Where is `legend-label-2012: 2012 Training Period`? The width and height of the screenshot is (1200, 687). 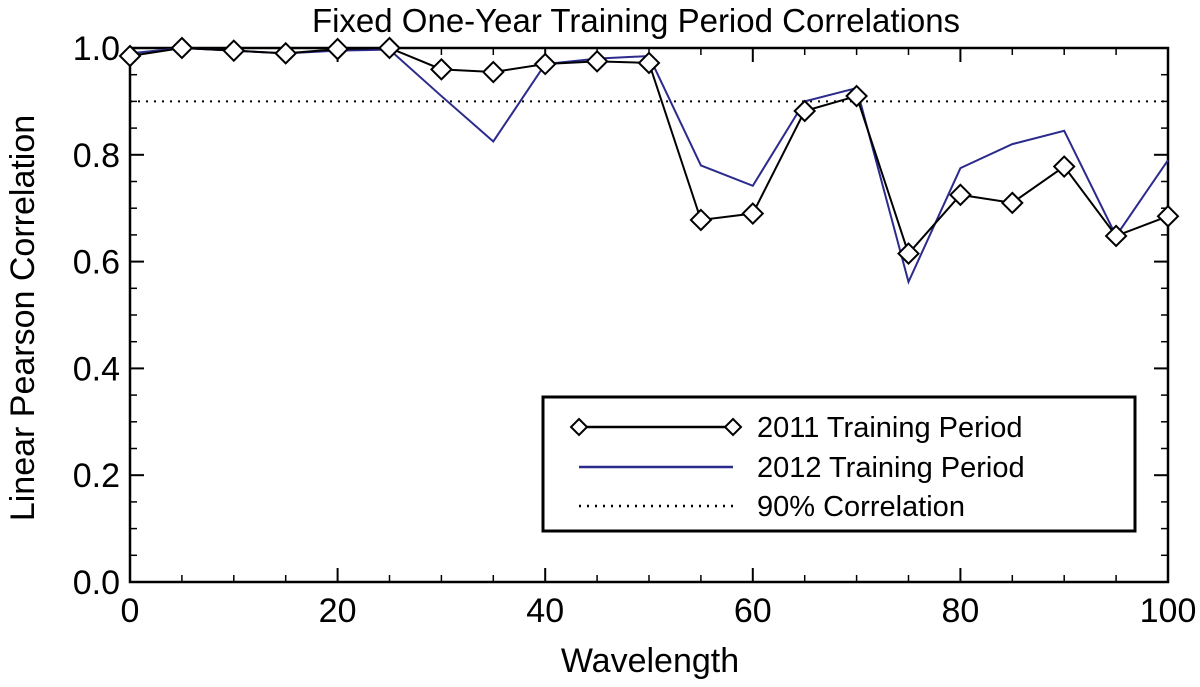
legend-label-2012: 2012 Training Period is located at coordinates (891, 468).